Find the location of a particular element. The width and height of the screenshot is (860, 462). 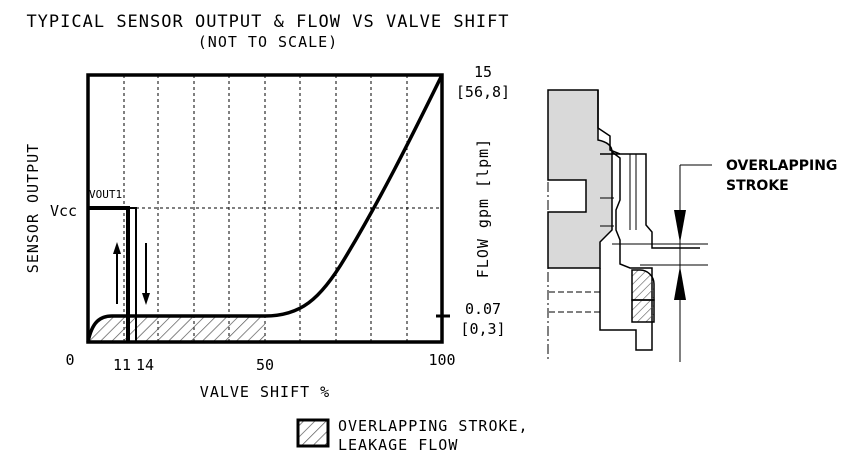

stroke-arrow-down-icon is located at coordinates (680, 226).